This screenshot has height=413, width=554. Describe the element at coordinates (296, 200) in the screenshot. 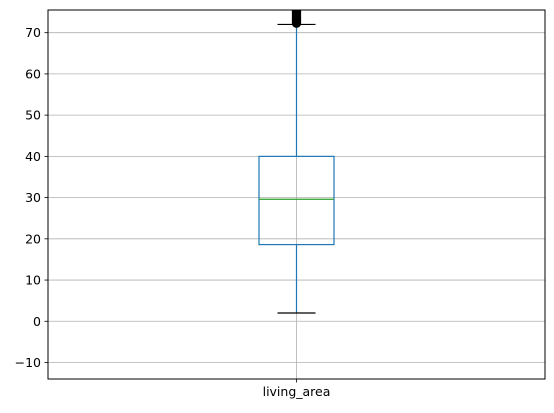

I see `iqr-box` at that location.